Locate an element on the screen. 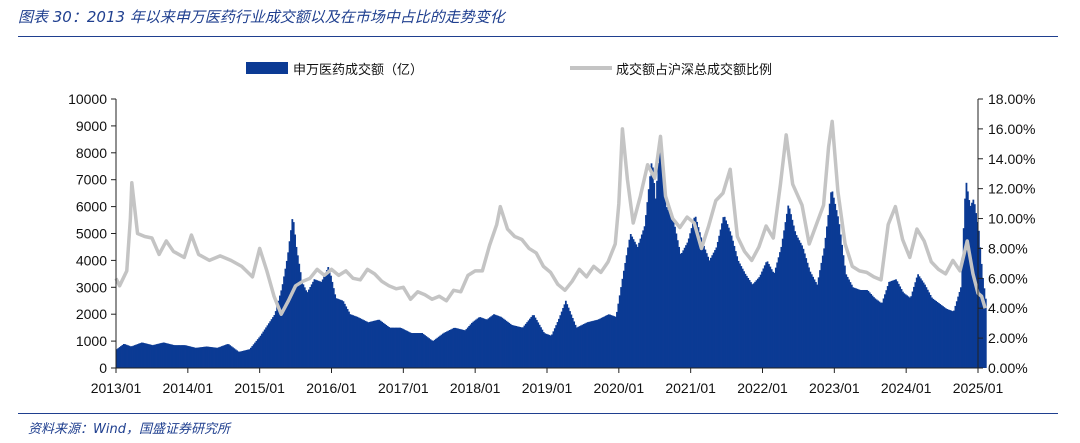 This screenshot has height=443, width=1080. x-tick-label: 2018/01 is located at coordinates (475, 388).